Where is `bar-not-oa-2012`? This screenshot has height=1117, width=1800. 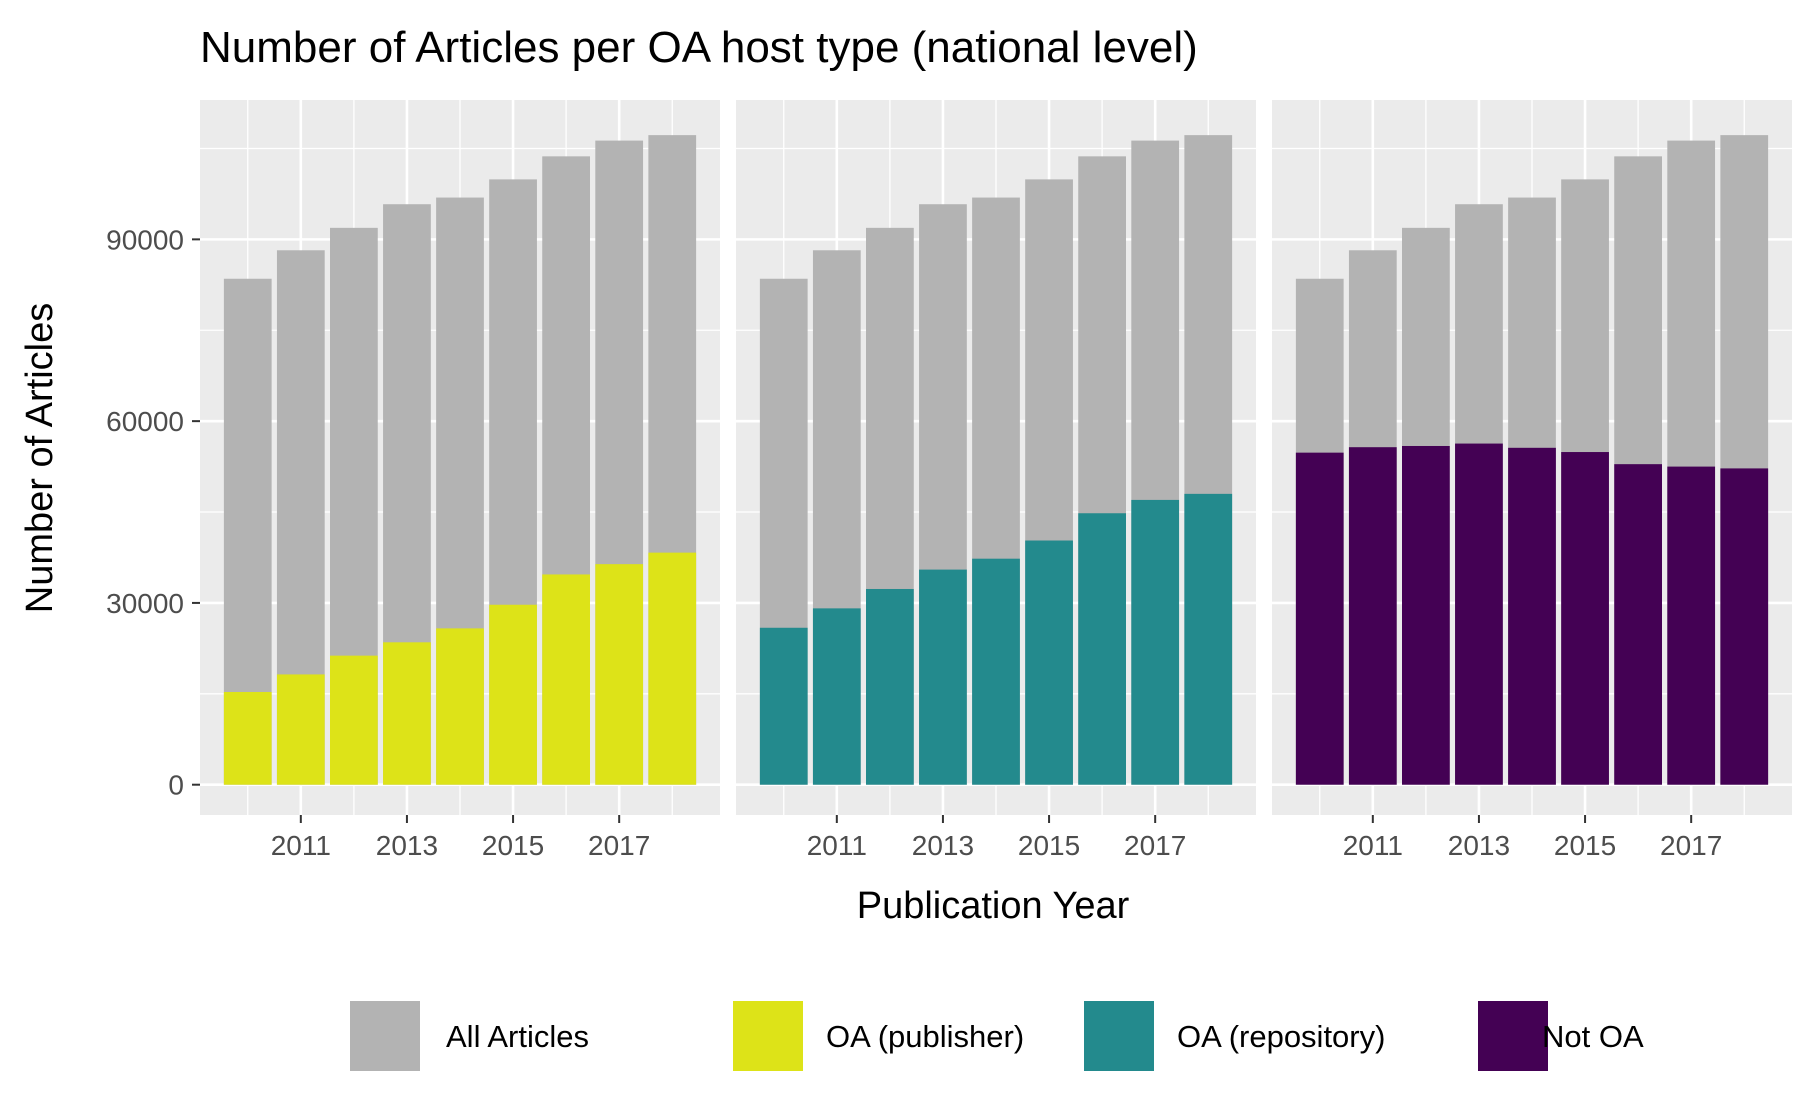
bar-not-oa-2012 is located at coordinates (1426, 615).